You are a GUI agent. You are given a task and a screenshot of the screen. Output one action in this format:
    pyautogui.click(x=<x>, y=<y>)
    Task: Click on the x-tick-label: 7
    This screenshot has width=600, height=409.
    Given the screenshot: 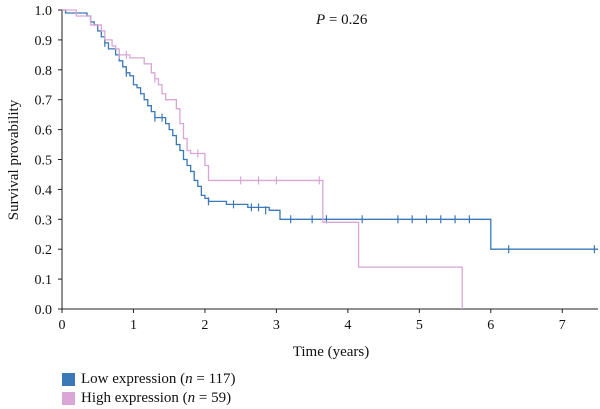 What is the action you would take?
    pyautogui.click(x=562, y=325)
    